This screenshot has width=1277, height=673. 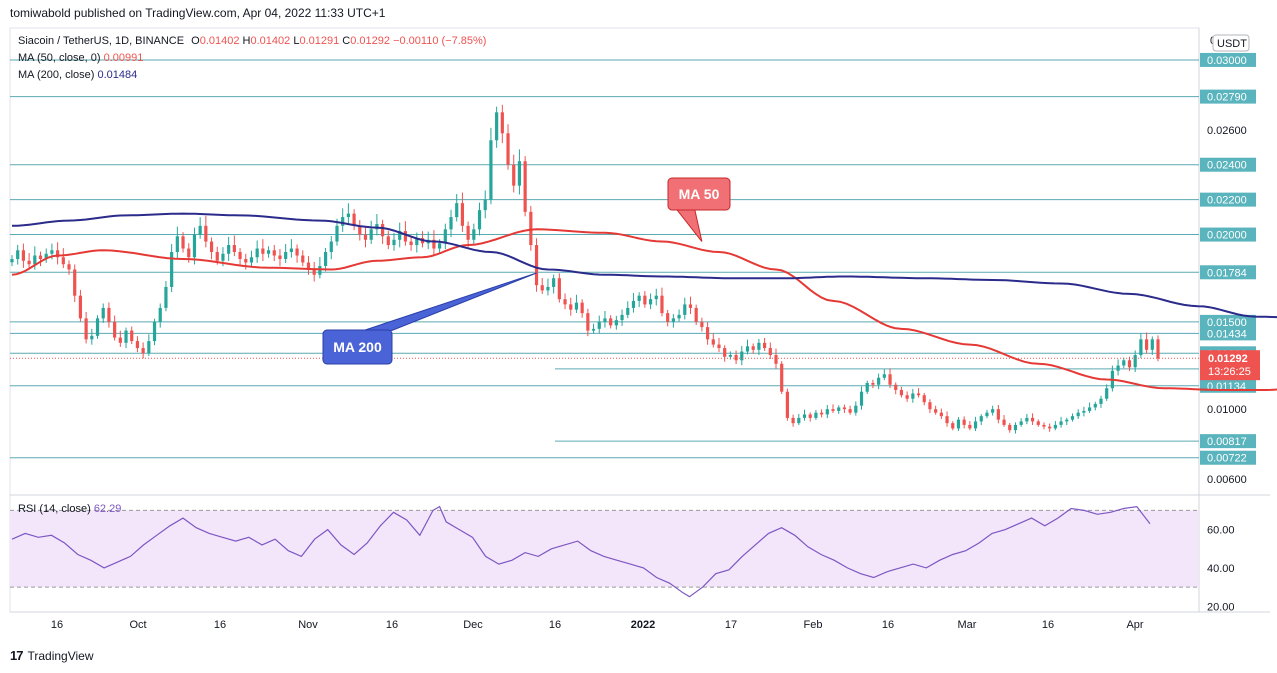 I want to click on close-value: 0.01292, so click(x=370, y=41).